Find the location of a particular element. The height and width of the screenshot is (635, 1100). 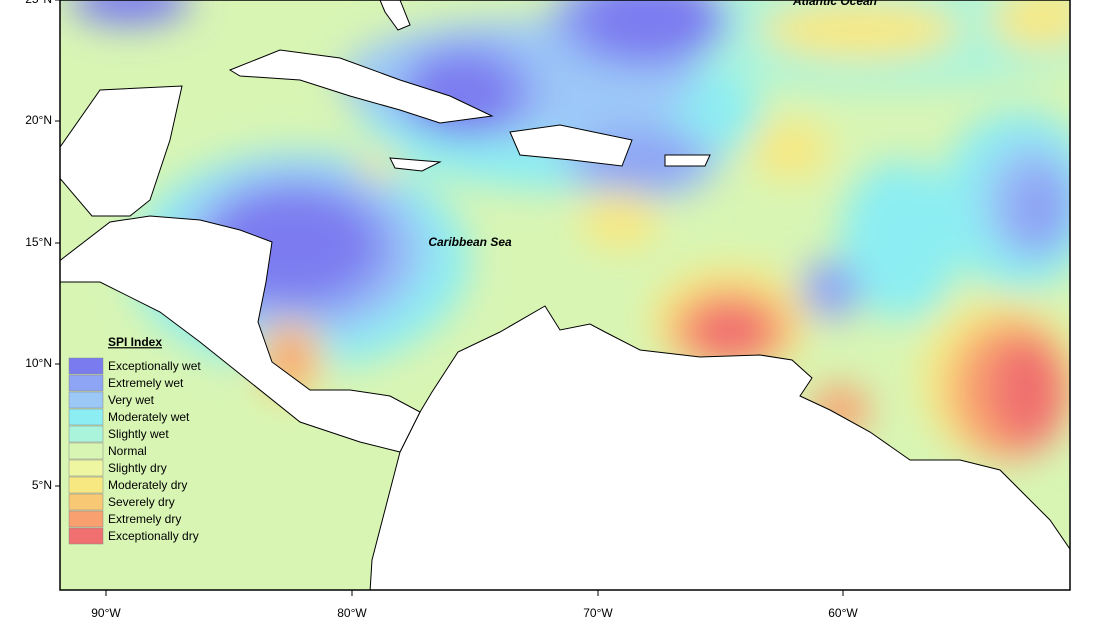

puerto-rico is located at coordinates (687, 160).